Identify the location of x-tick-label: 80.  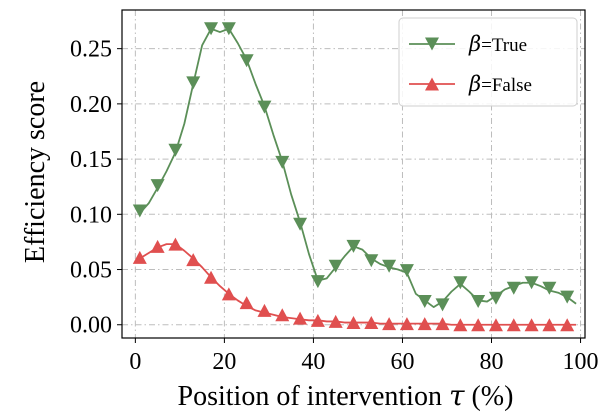
(492, 362).